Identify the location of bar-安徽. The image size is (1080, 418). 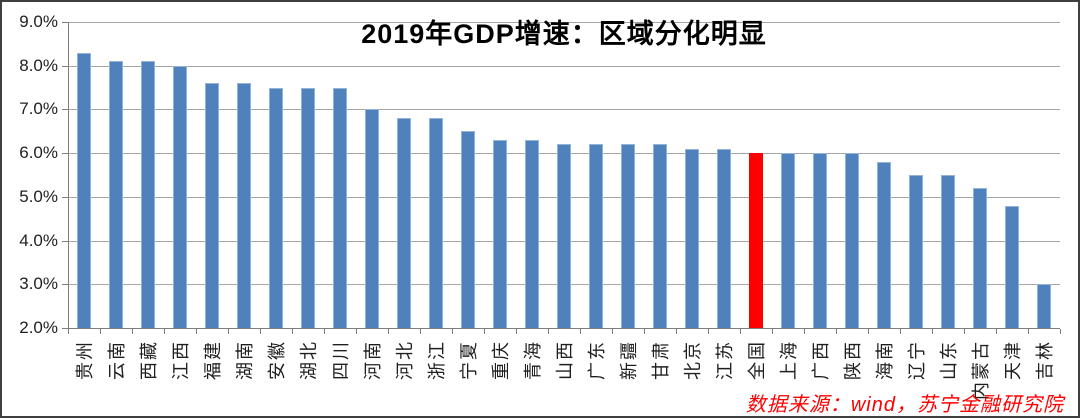
(276, 207).